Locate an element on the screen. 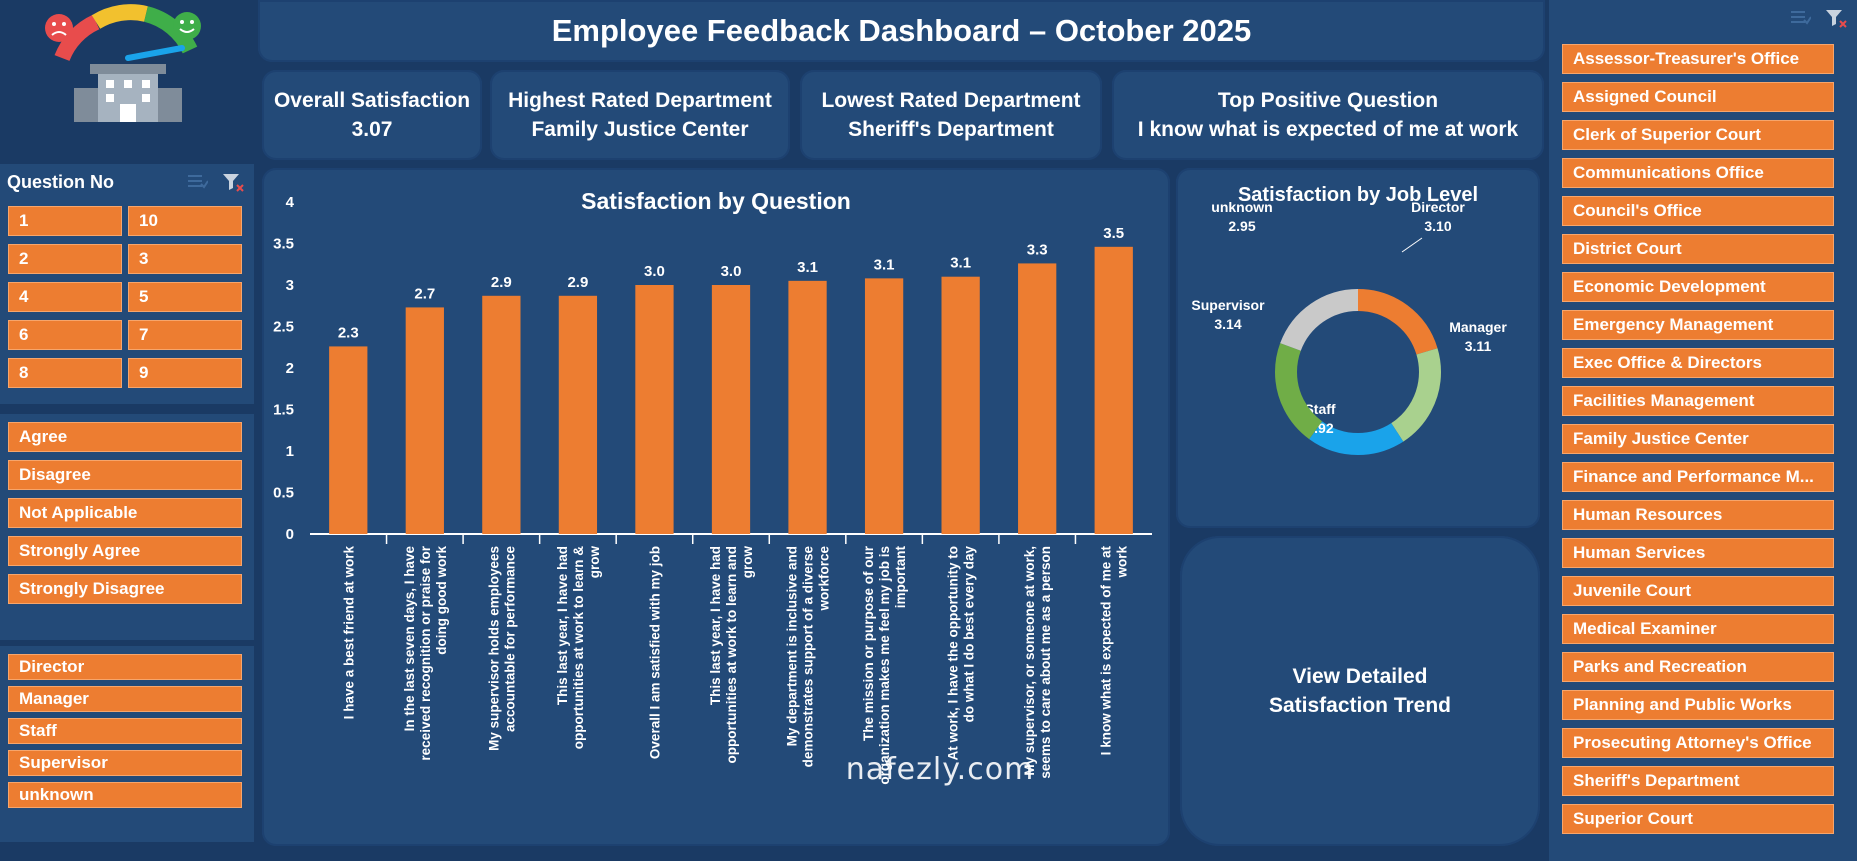 The image size is (1857, 861). department-option: Superior Court is located at coordinates (1698, 819).